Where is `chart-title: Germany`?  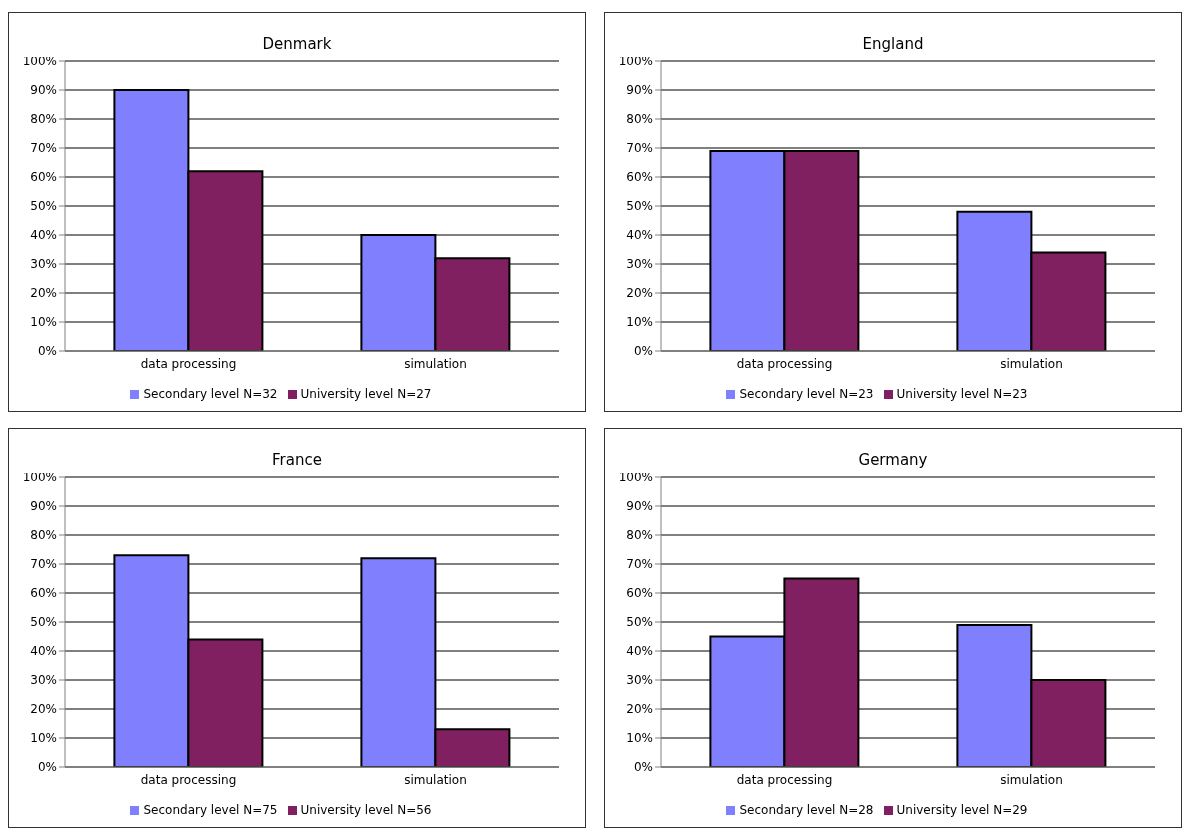 chart-title: Germany is located at coordinates (893, 460).